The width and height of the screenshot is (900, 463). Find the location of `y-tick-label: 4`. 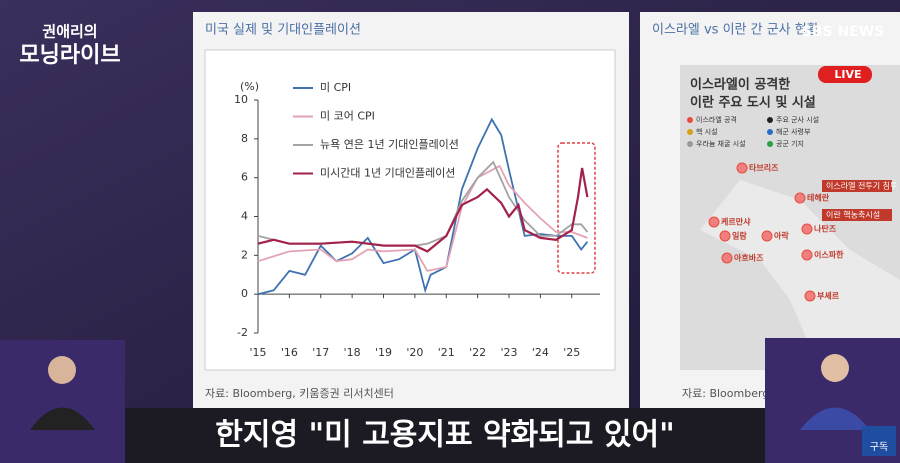

y-tick-label: 4 is located at coordinates (244, 216).